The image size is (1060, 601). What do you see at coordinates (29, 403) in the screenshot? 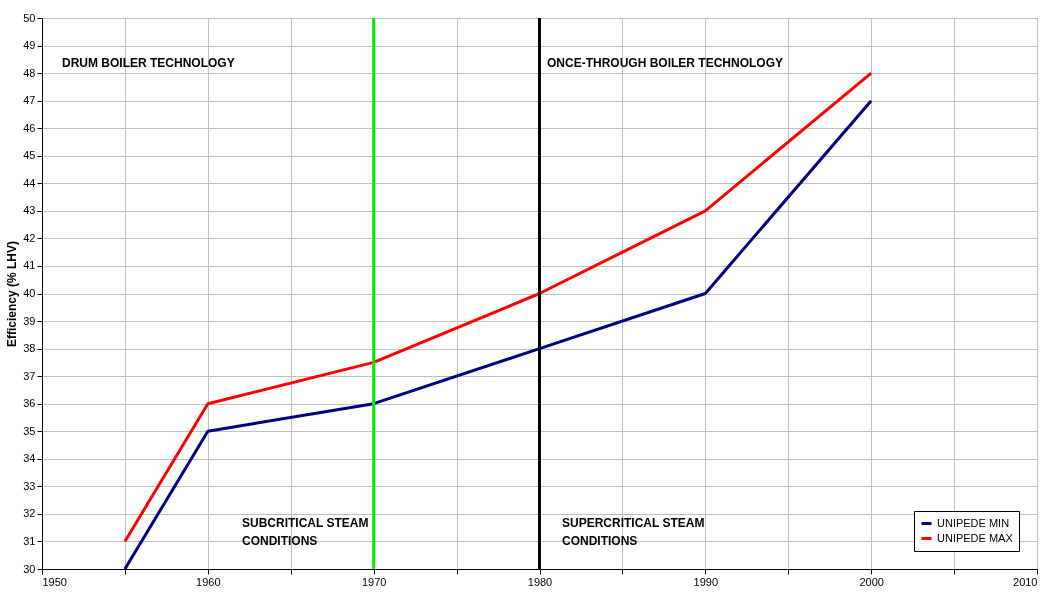
I see `y-tick-label: 36` at bounding box center [29, 403].